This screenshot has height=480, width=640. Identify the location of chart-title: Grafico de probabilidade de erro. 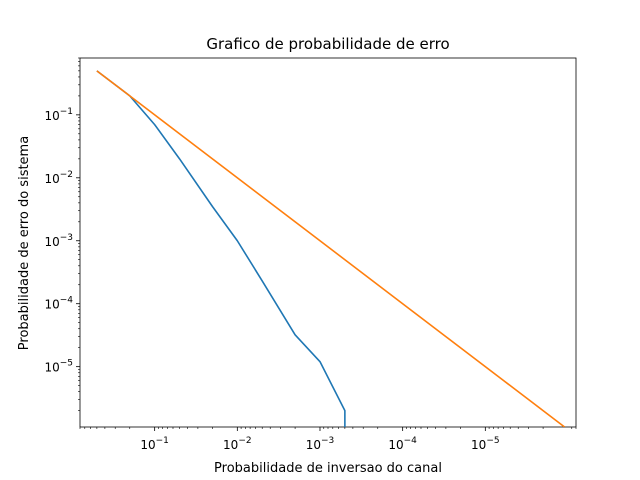
(327, 44).